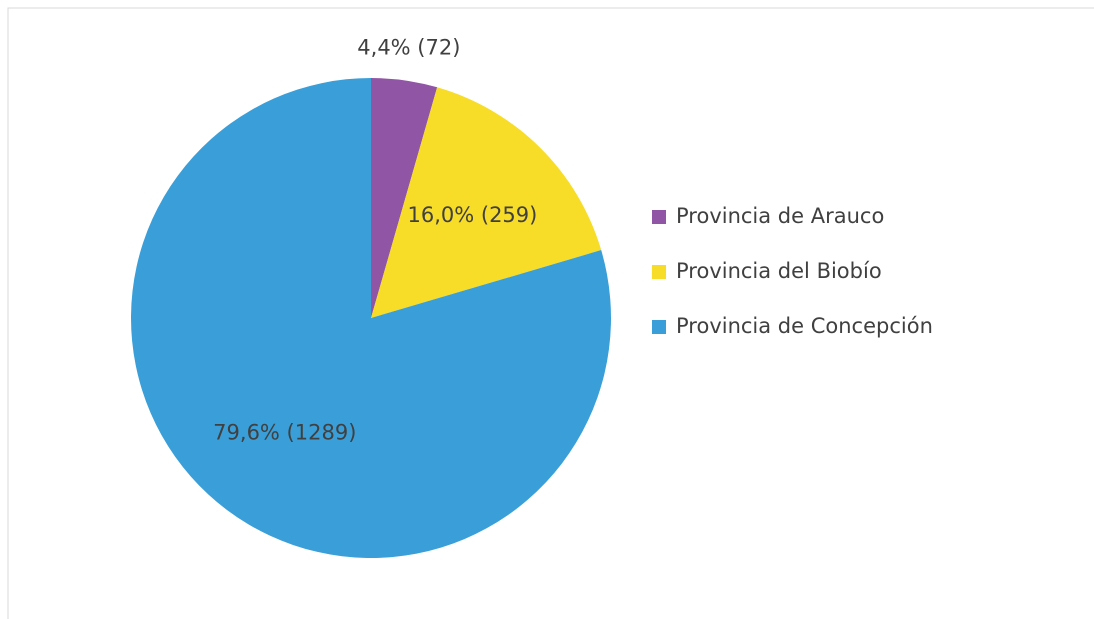 This screenshot has height=619, width=1094. What do you see at coordinates (472, 215) in the screenshot?
I see `data-label: 16,0% (259)` at bounding box center [472, 215].